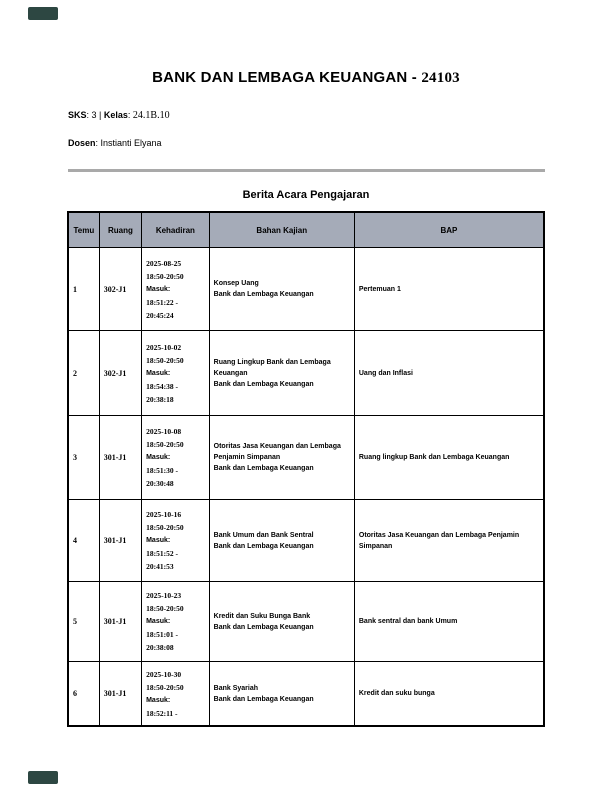 The image size is (612, 792). What do you see at coordinates (162, 470) in the screenshot?
I see `kehadiran-start: 18:51:30 -` at bounding box center [162, 470].